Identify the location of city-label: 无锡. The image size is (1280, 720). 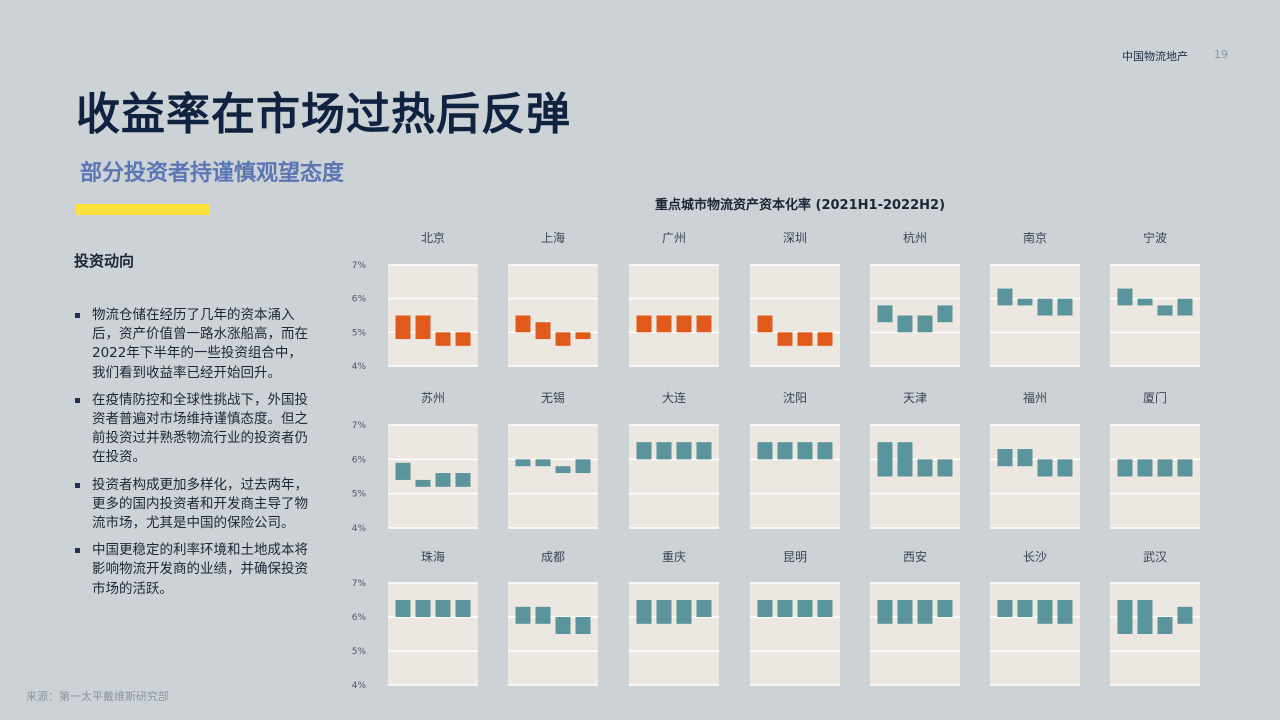
(553, 397).